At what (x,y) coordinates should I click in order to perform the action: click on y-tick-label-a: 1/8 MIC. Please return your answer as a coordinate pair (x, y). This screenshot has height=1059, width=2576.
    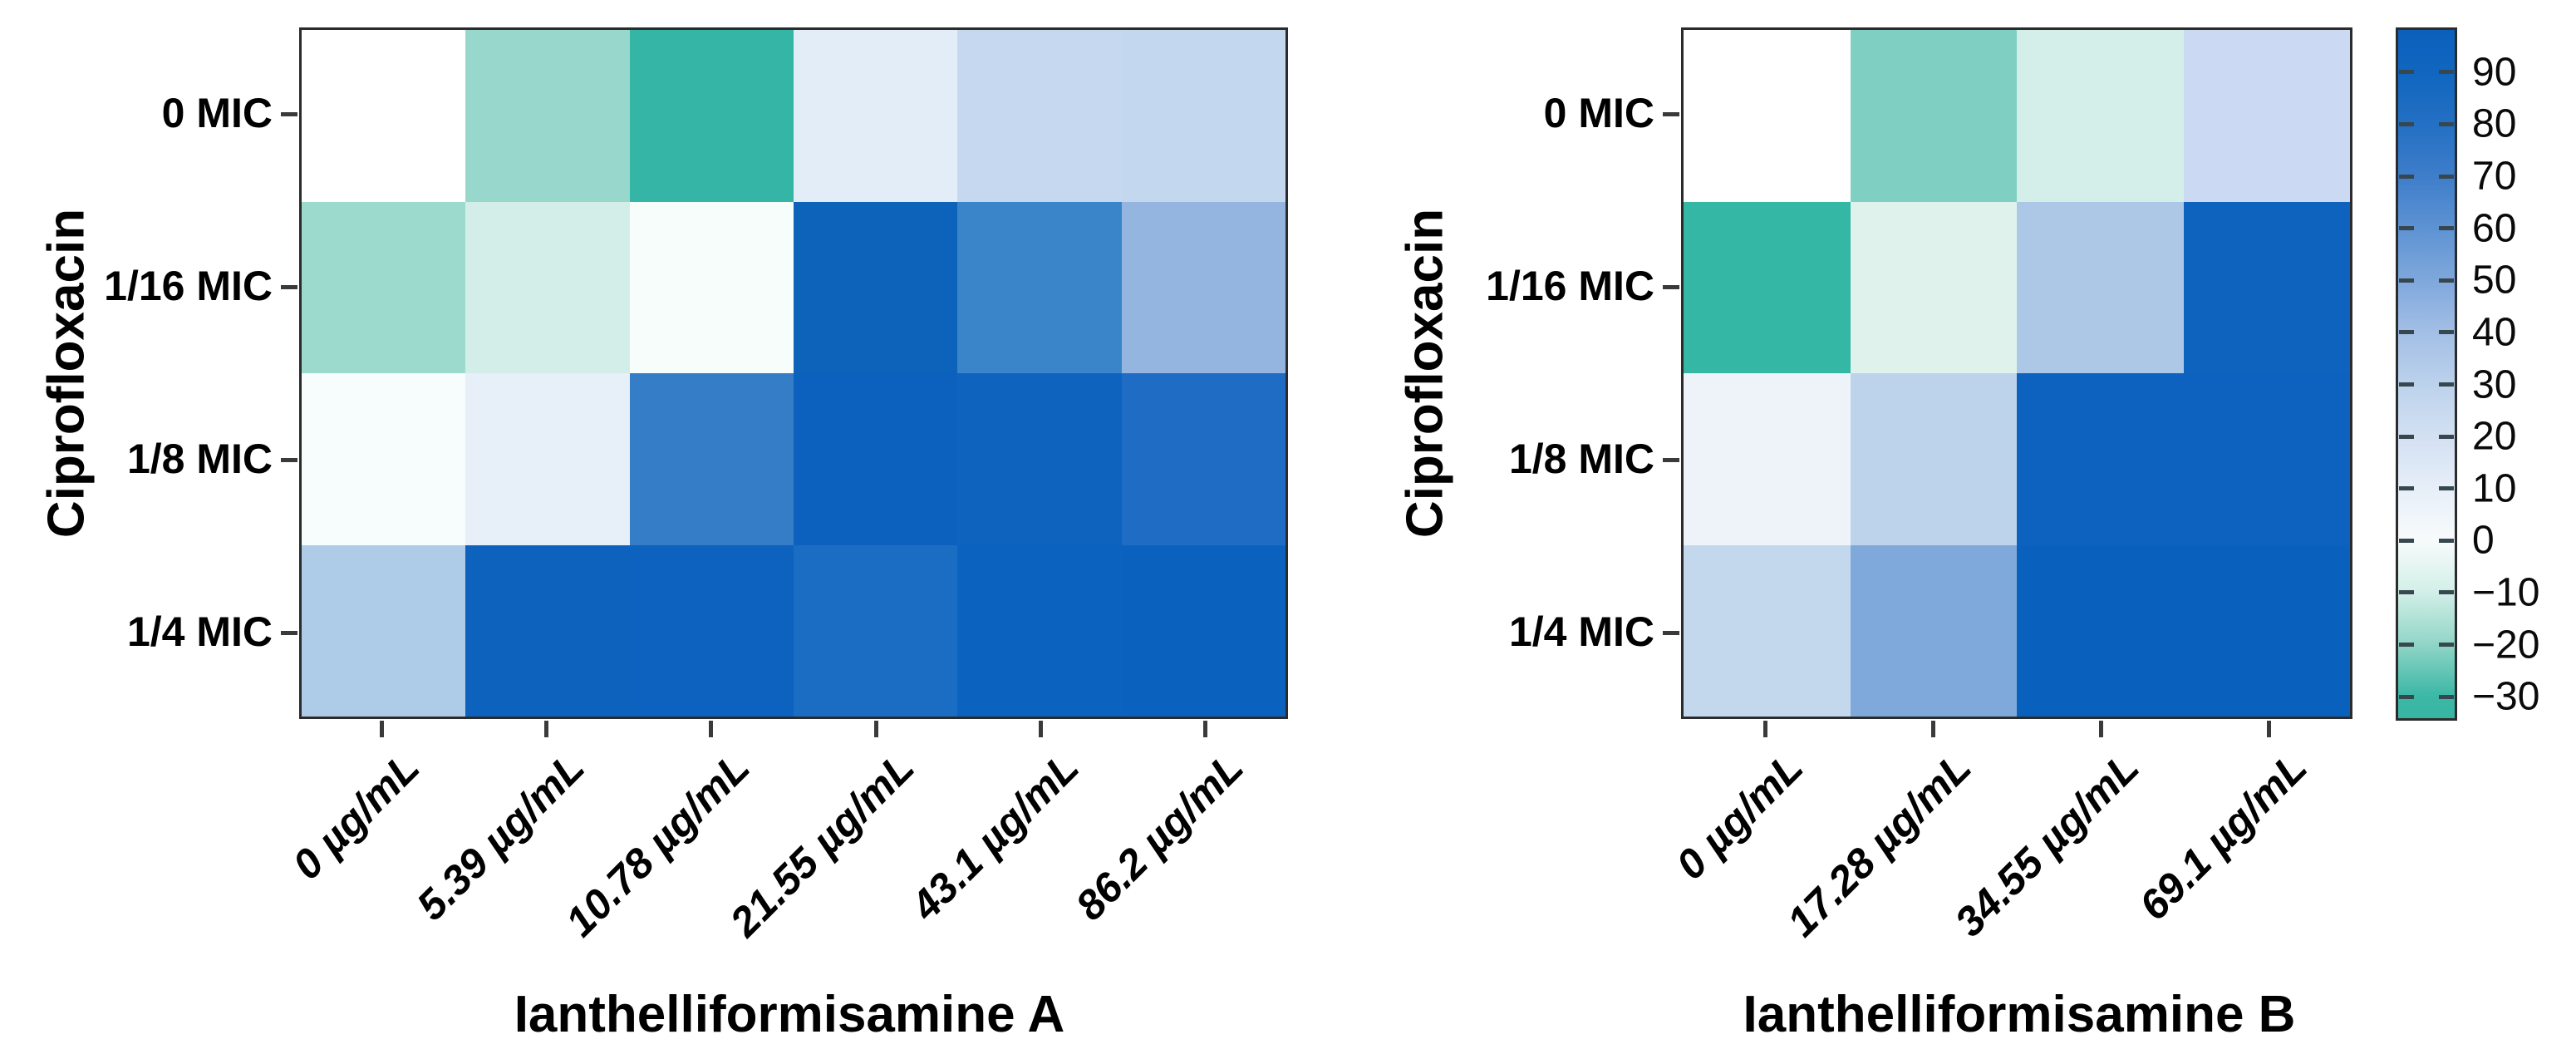
    Looking at the image, I should click on (199, 458).